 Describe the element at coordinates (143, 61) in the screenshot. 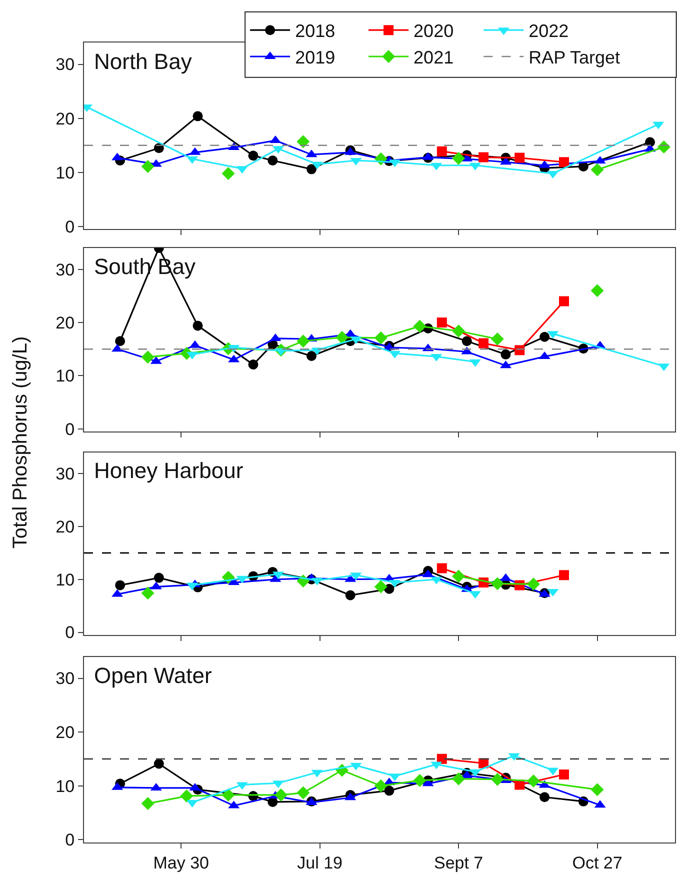

I see `chart-title: North Bay` at that location.